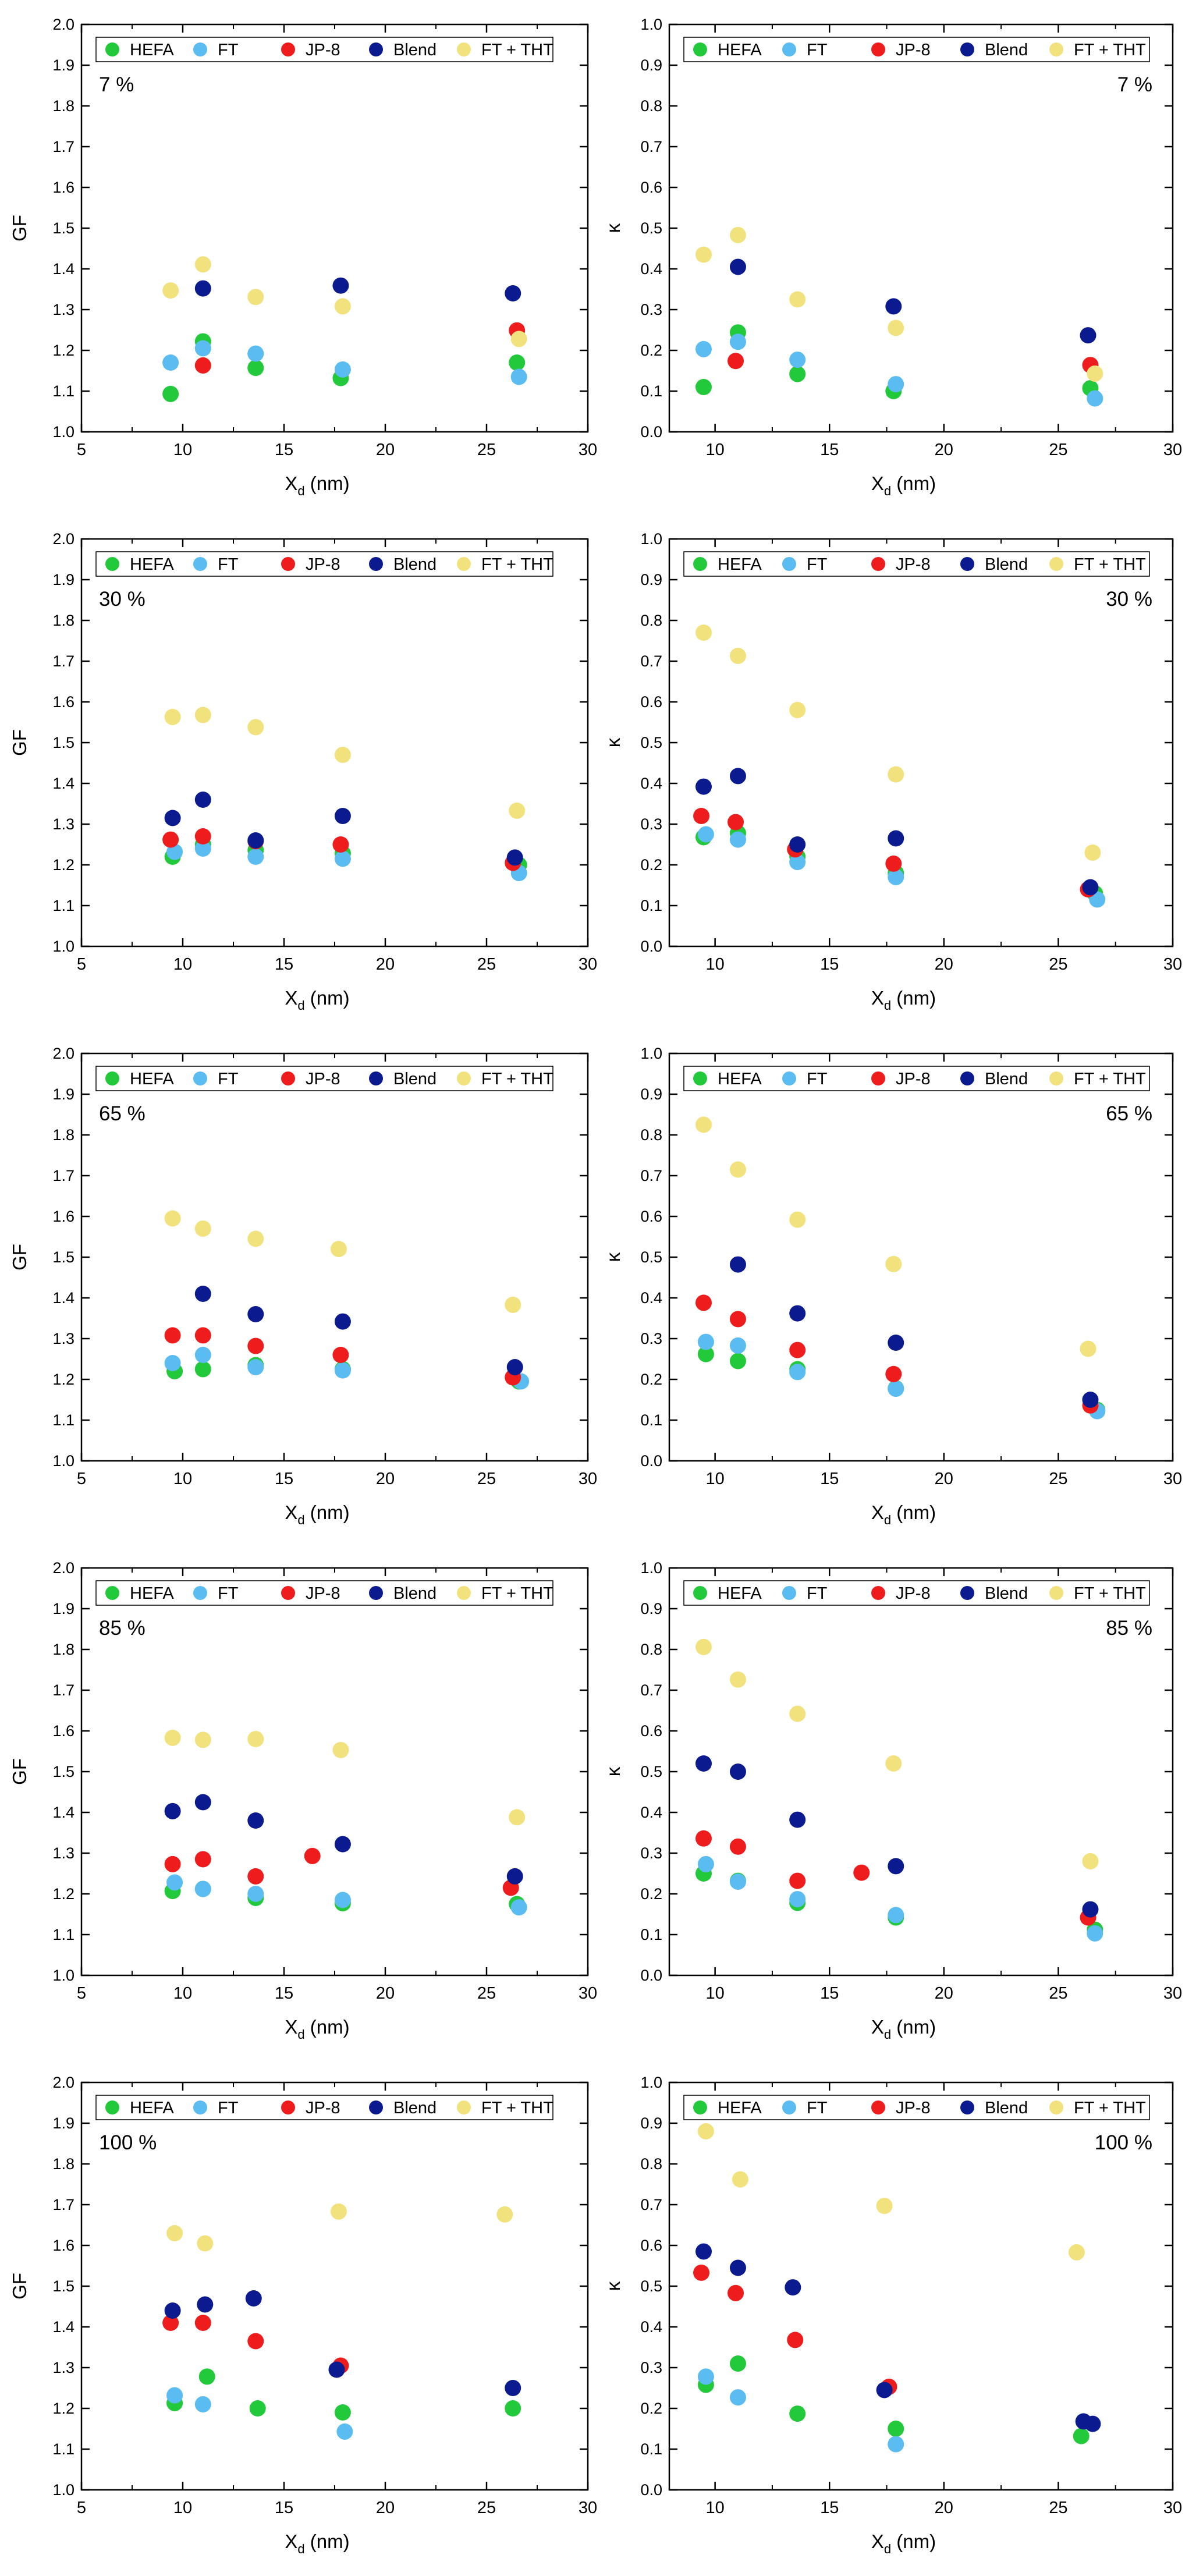  Describe the element at coordinates (152, 1079) in the screenshot. I see `legend-label: HEFA` at that location.